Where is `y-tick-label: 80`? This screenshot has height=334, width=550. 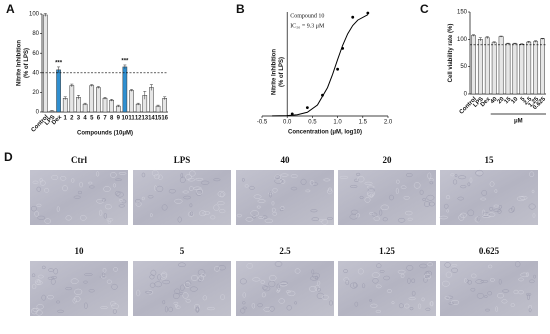
y-tick-label: 80 is located at coordinates (35, 34).